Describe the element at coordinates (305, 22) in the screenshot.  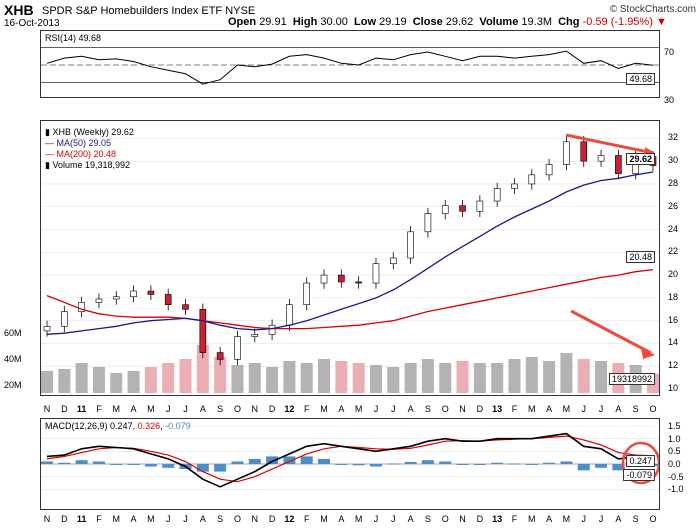
I see `high-label: High` at that location.